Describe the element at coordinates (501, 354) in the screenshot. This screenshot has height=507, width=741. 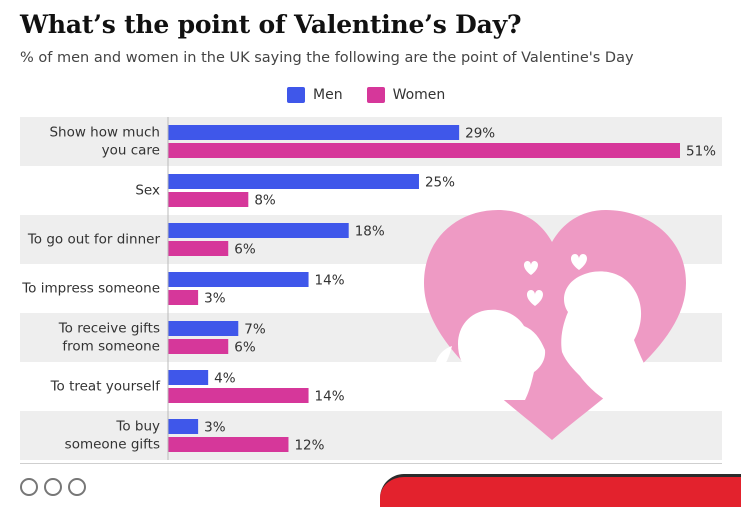
I see `girl-silhouette` at that location.